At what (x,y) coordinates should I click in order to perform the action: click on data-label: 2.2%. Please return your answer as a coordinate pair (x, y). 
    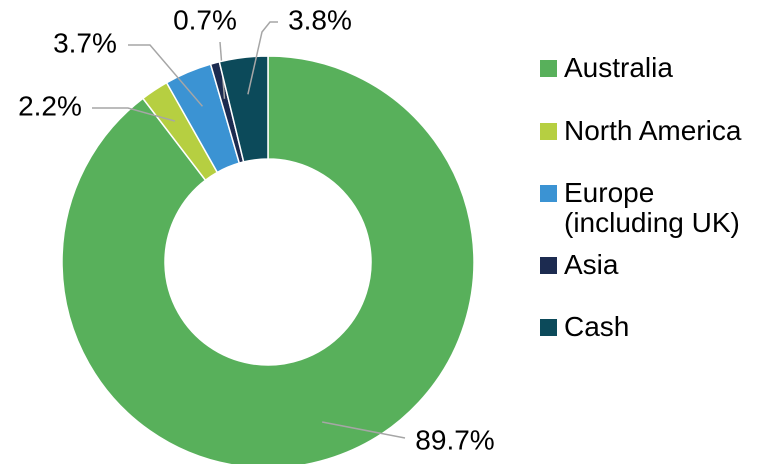
    Looking at the image, I should click on (50, 105).